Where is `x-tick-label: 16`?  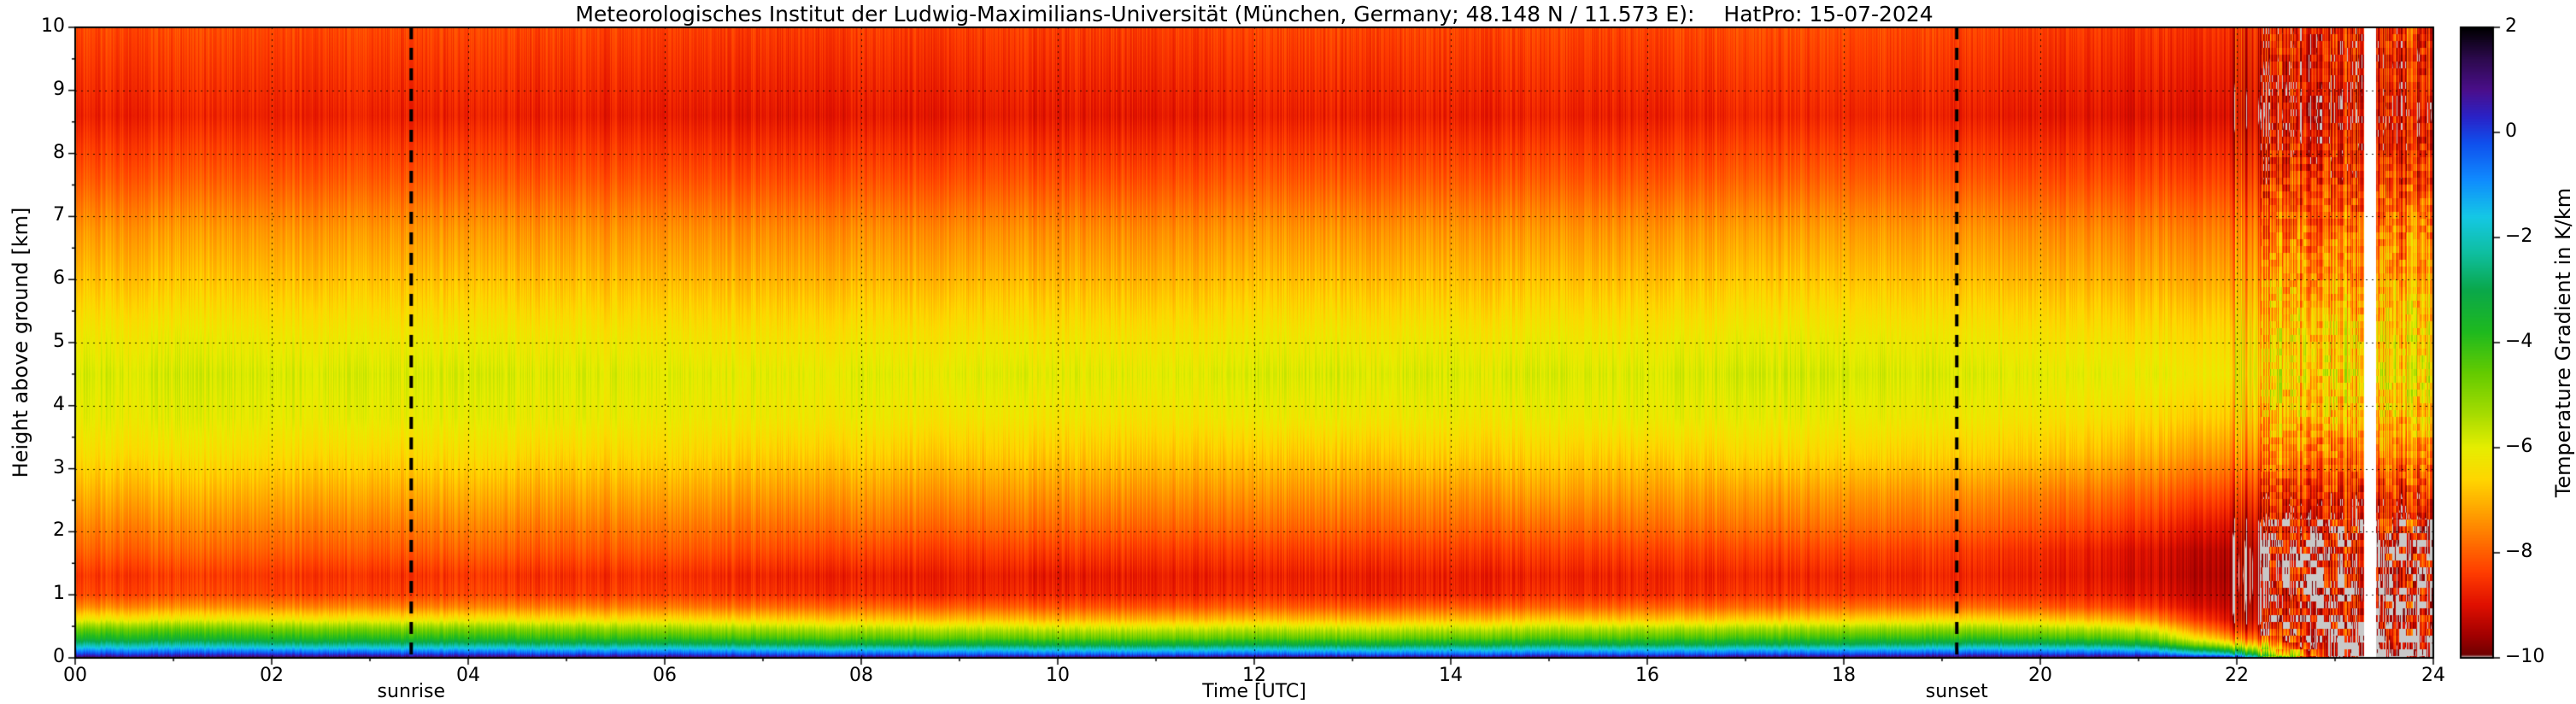 x-tick-label: 16 is located at coordinates (1647, 675).